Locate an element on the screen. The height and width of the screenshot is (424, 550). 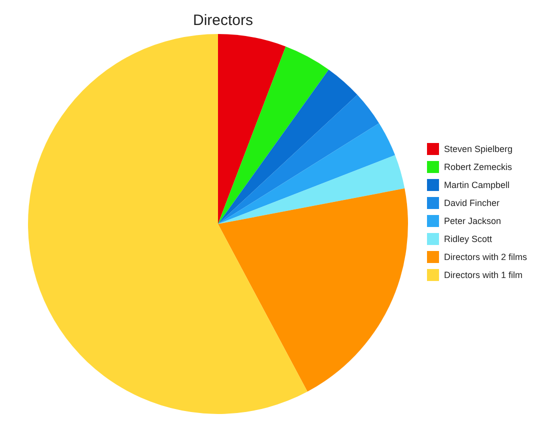
legend-label: Martin Campbell is located at coordinates (477, 185).